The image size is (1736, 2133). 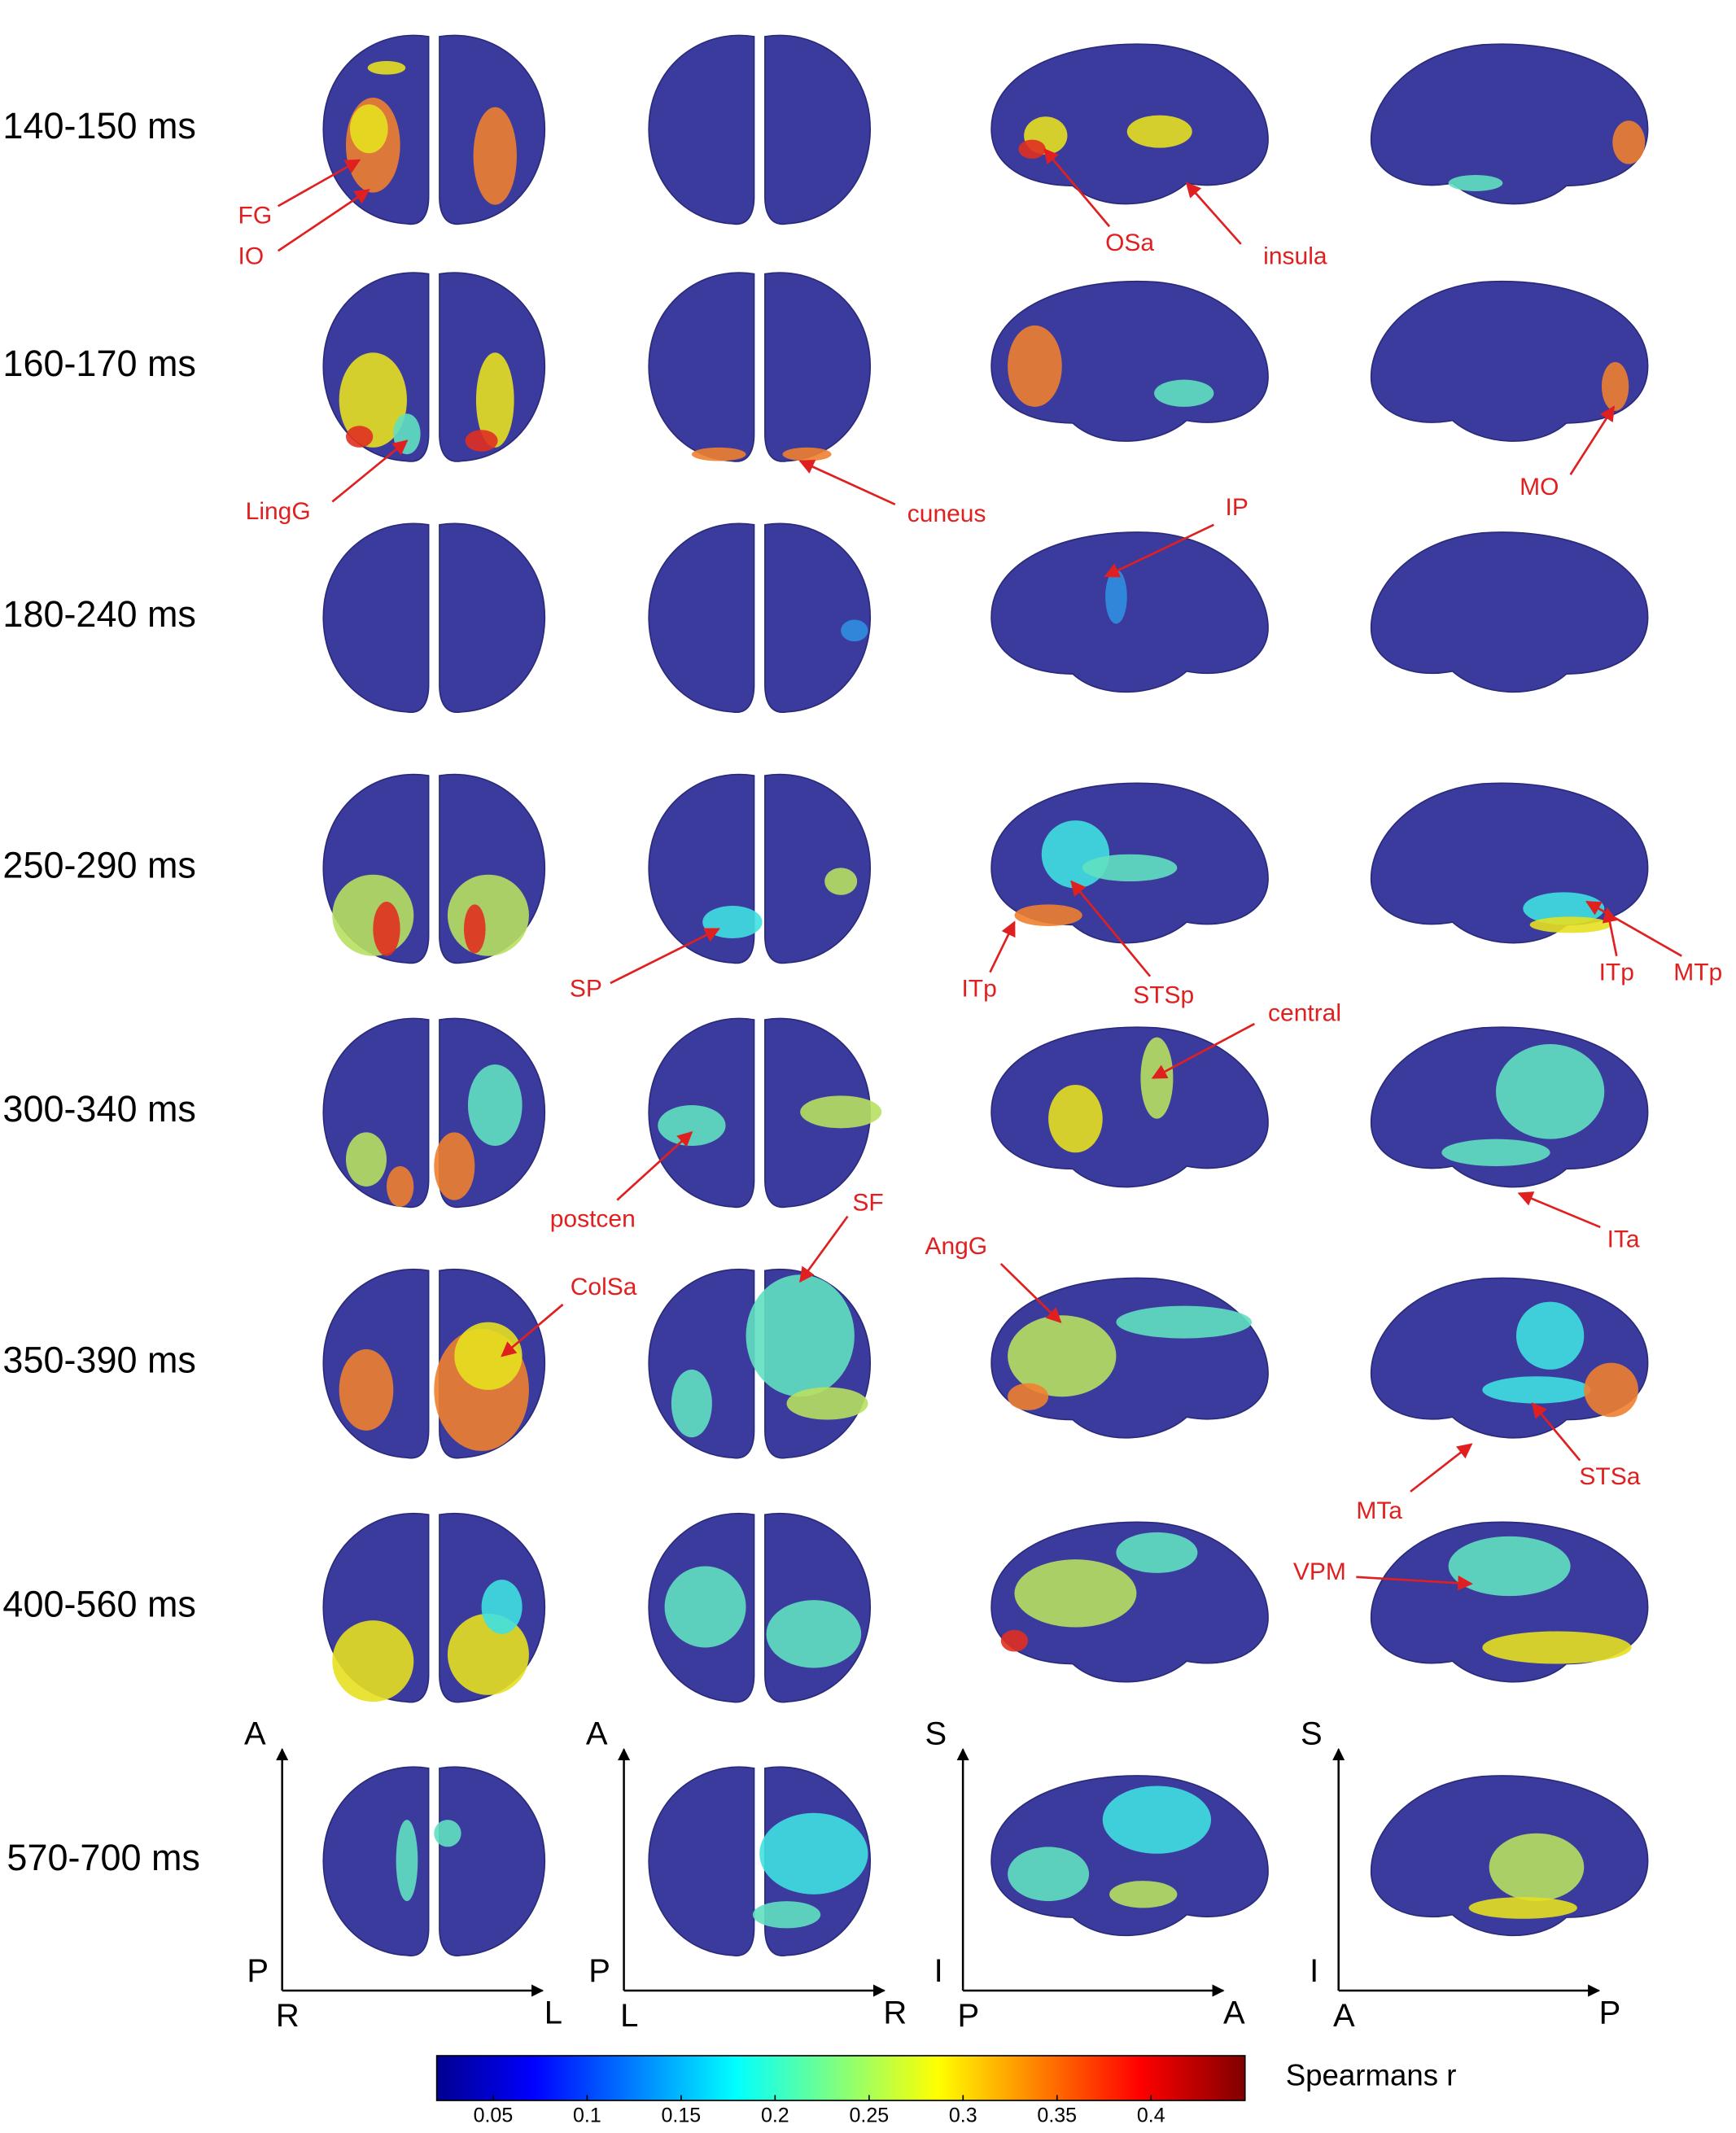 What do you see at coordinates (251, 256) in the screenshot?
I see `annotation: IO` at bounding box center [251, 256].